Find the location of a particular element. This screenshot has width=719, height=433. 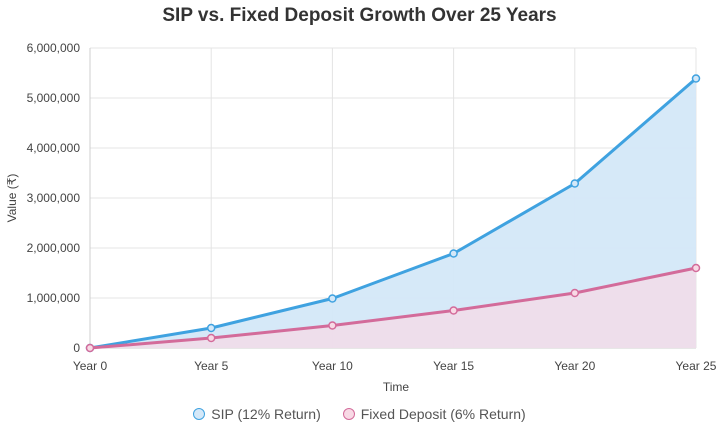

x-tick-label: Year 5 is located at coordinates (211, 366).